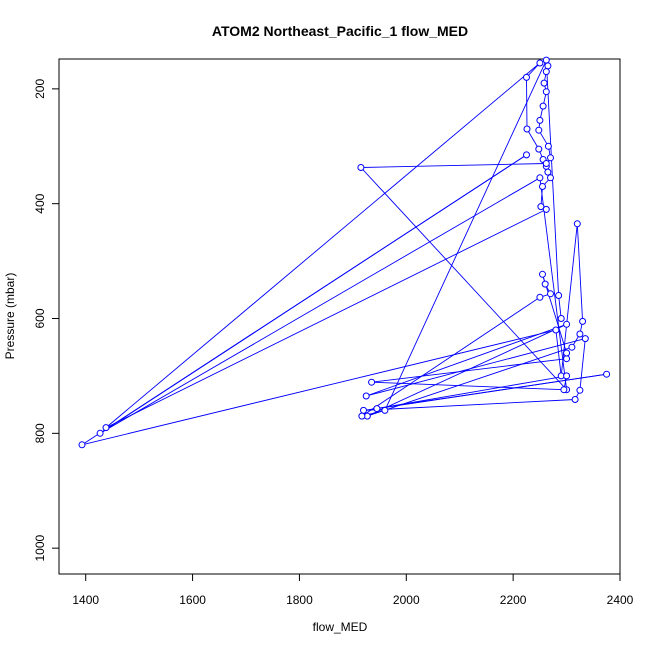 The height and width of the screenshot is (650, 650). Describe the element at coordinates (299, 600) in the screenshot. I see `x-tick-label: 1800` at that location.